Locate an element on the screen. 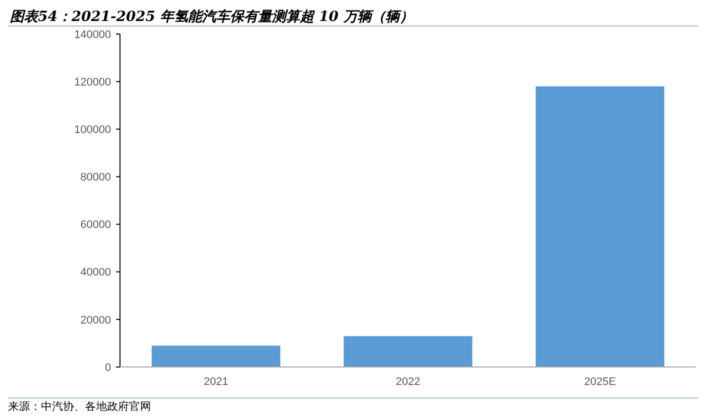 The image size is (706, 419). y-tick-label: 120000 is located at coordinates (92, 82).